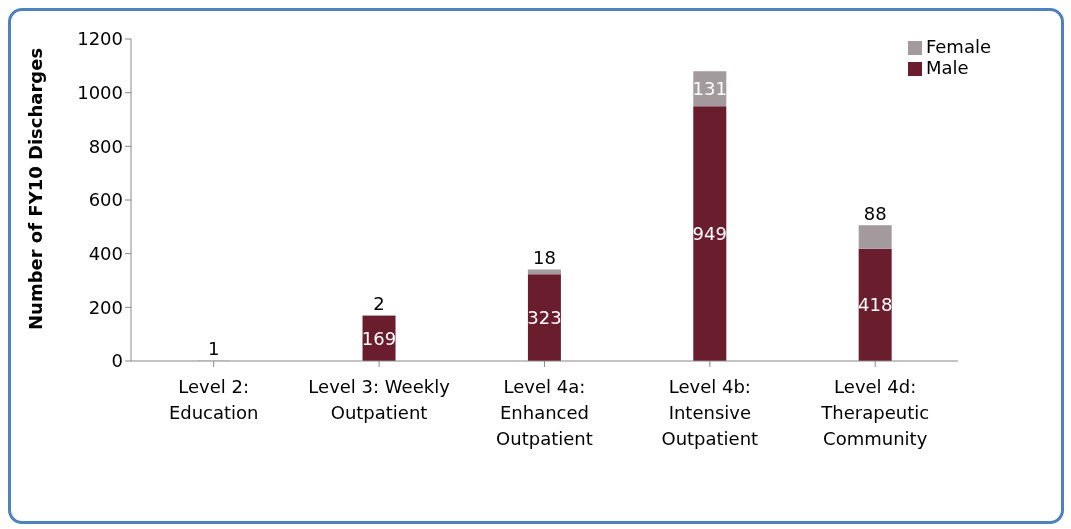 The width and height of the screenshot is (1071, 529). Describe the element at coordinates (379, 303) in the screenshot. I see `data-label: 2` at that location.